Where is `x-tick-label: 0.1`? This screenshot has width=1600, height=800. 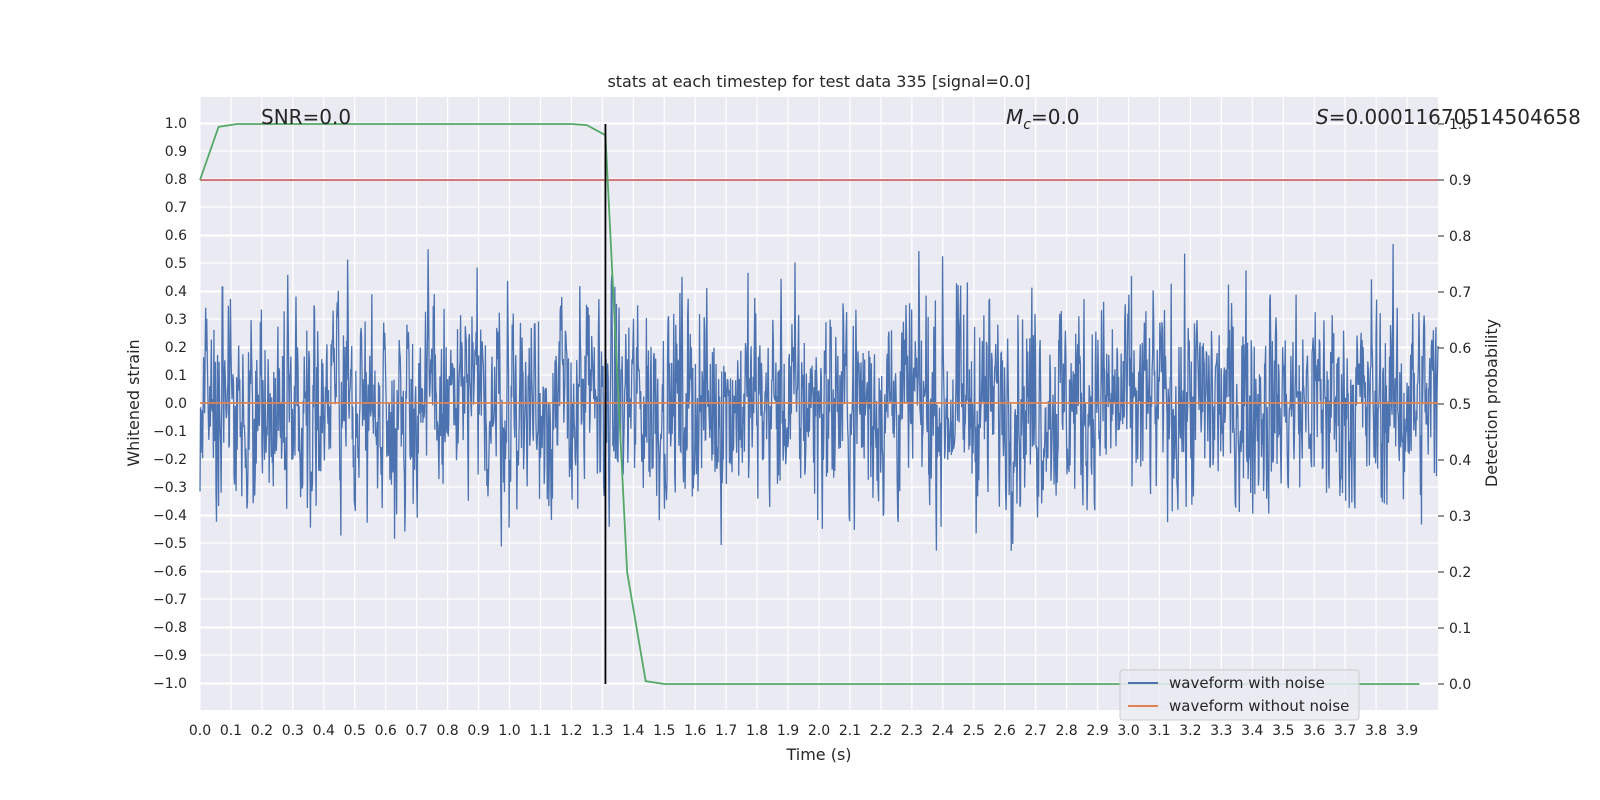 x-tick-label: 0.1 is located at coordinates (231, 731).